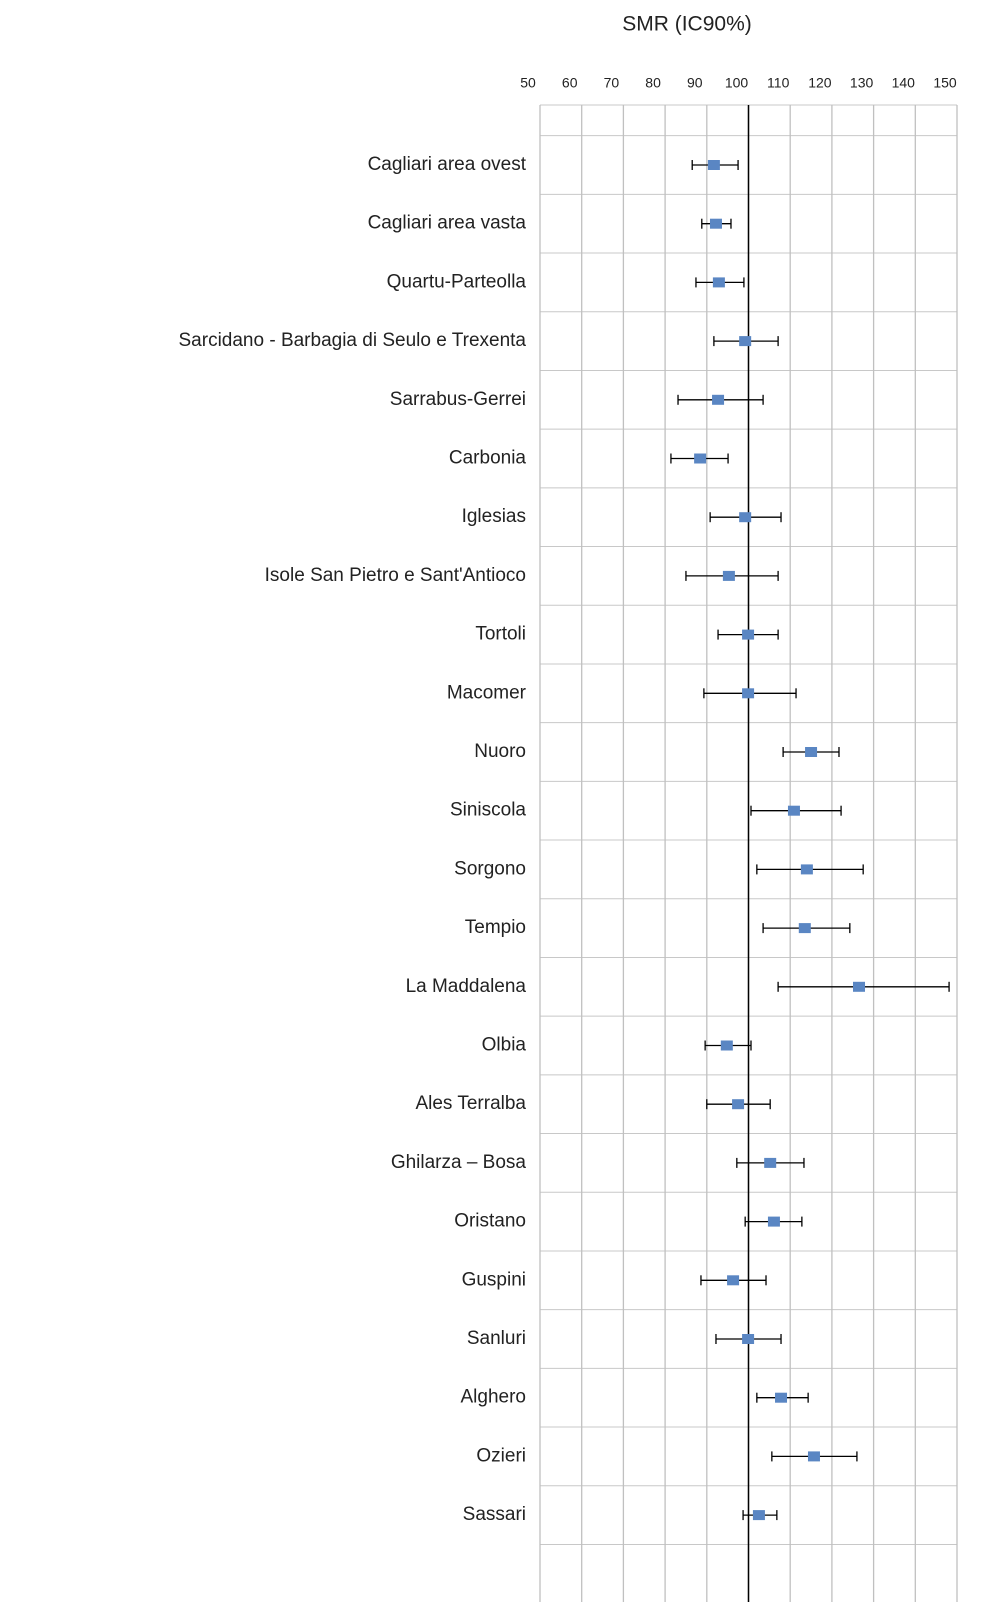 This screenshot has height=1602, width=982. Describe the element at coordinates (501, 1455) in the screenshot. I see `category-label: Ozieri` at that location.